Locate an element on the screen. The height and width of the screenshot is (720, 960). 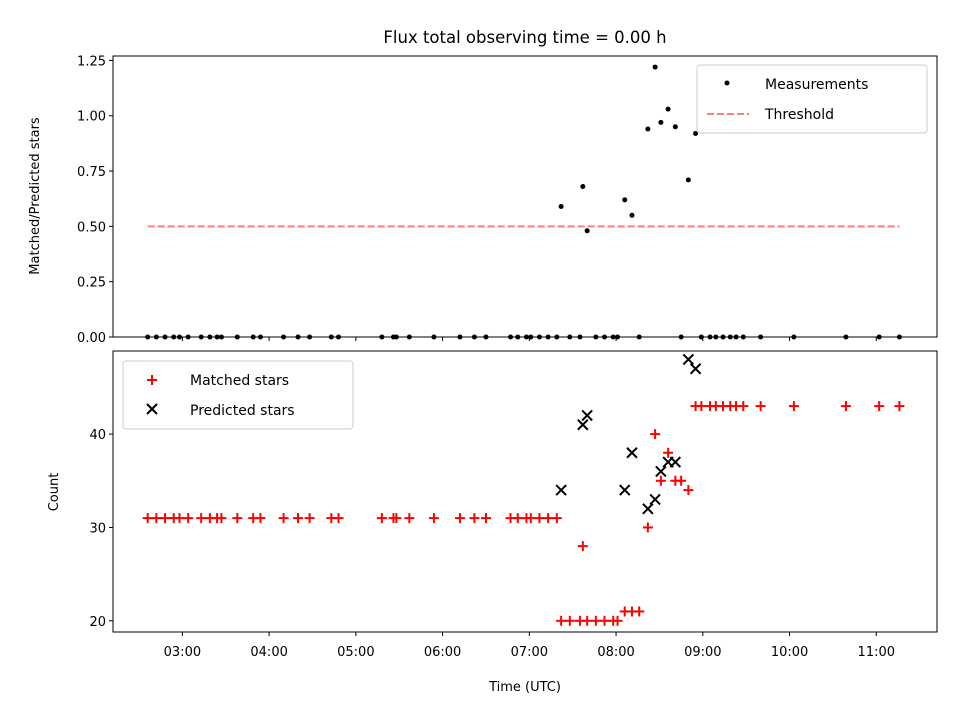
x-tick-label: 03:00 is located at coordinates (182, 652).